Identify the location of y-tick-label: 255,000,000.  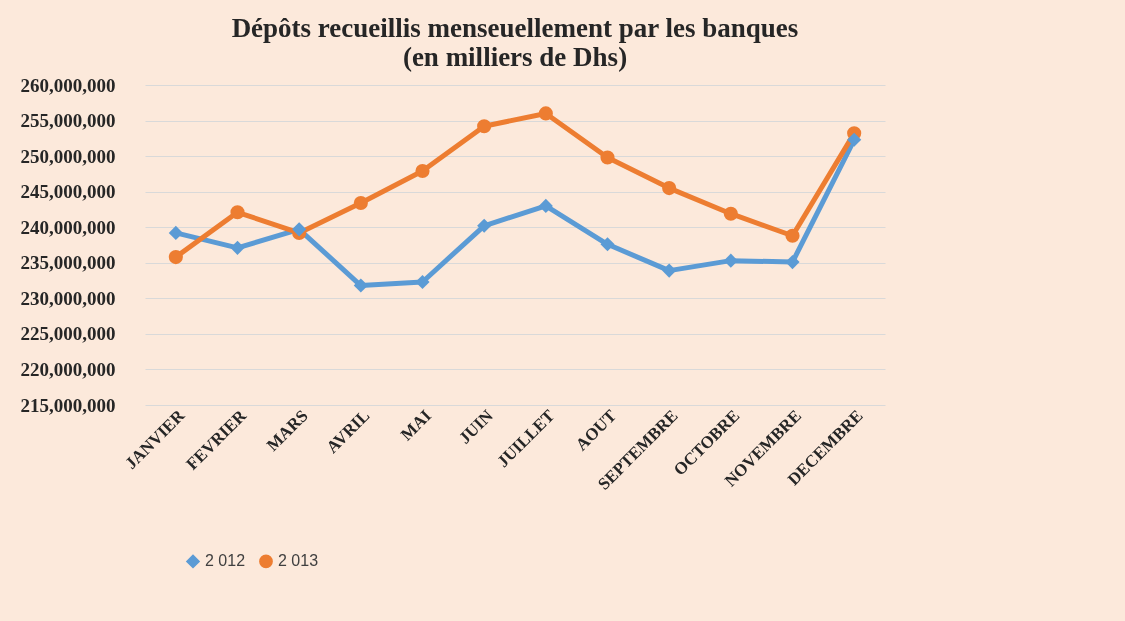
(68, 121).